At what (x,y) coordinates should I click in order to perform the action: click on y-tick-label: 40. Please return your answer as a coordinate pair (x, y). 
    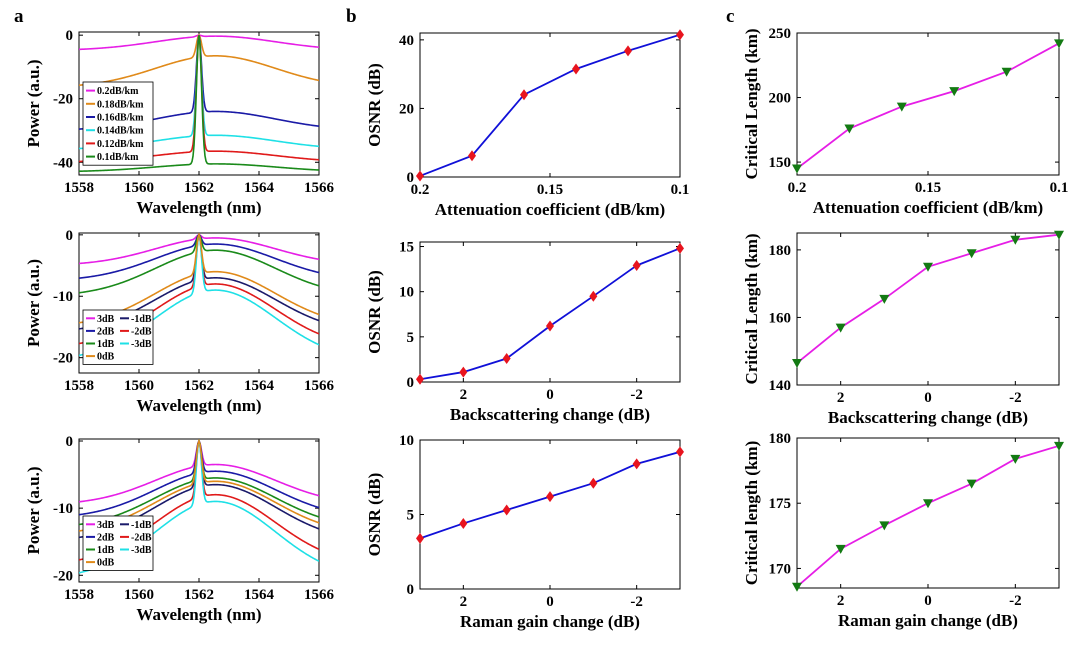
    Looking at the image, I should click on (406, 41).